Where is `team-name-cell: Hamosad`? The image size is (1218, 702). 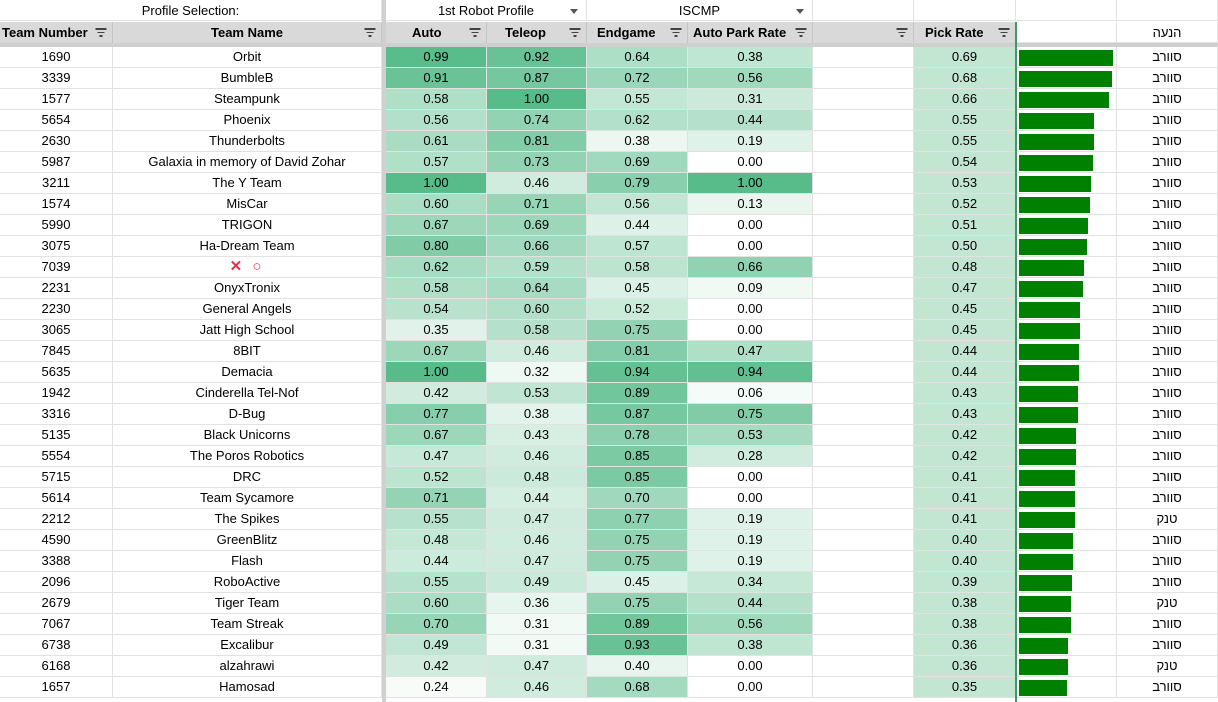 team-name-cell: Hamosad is located at coordinates (247, 687).